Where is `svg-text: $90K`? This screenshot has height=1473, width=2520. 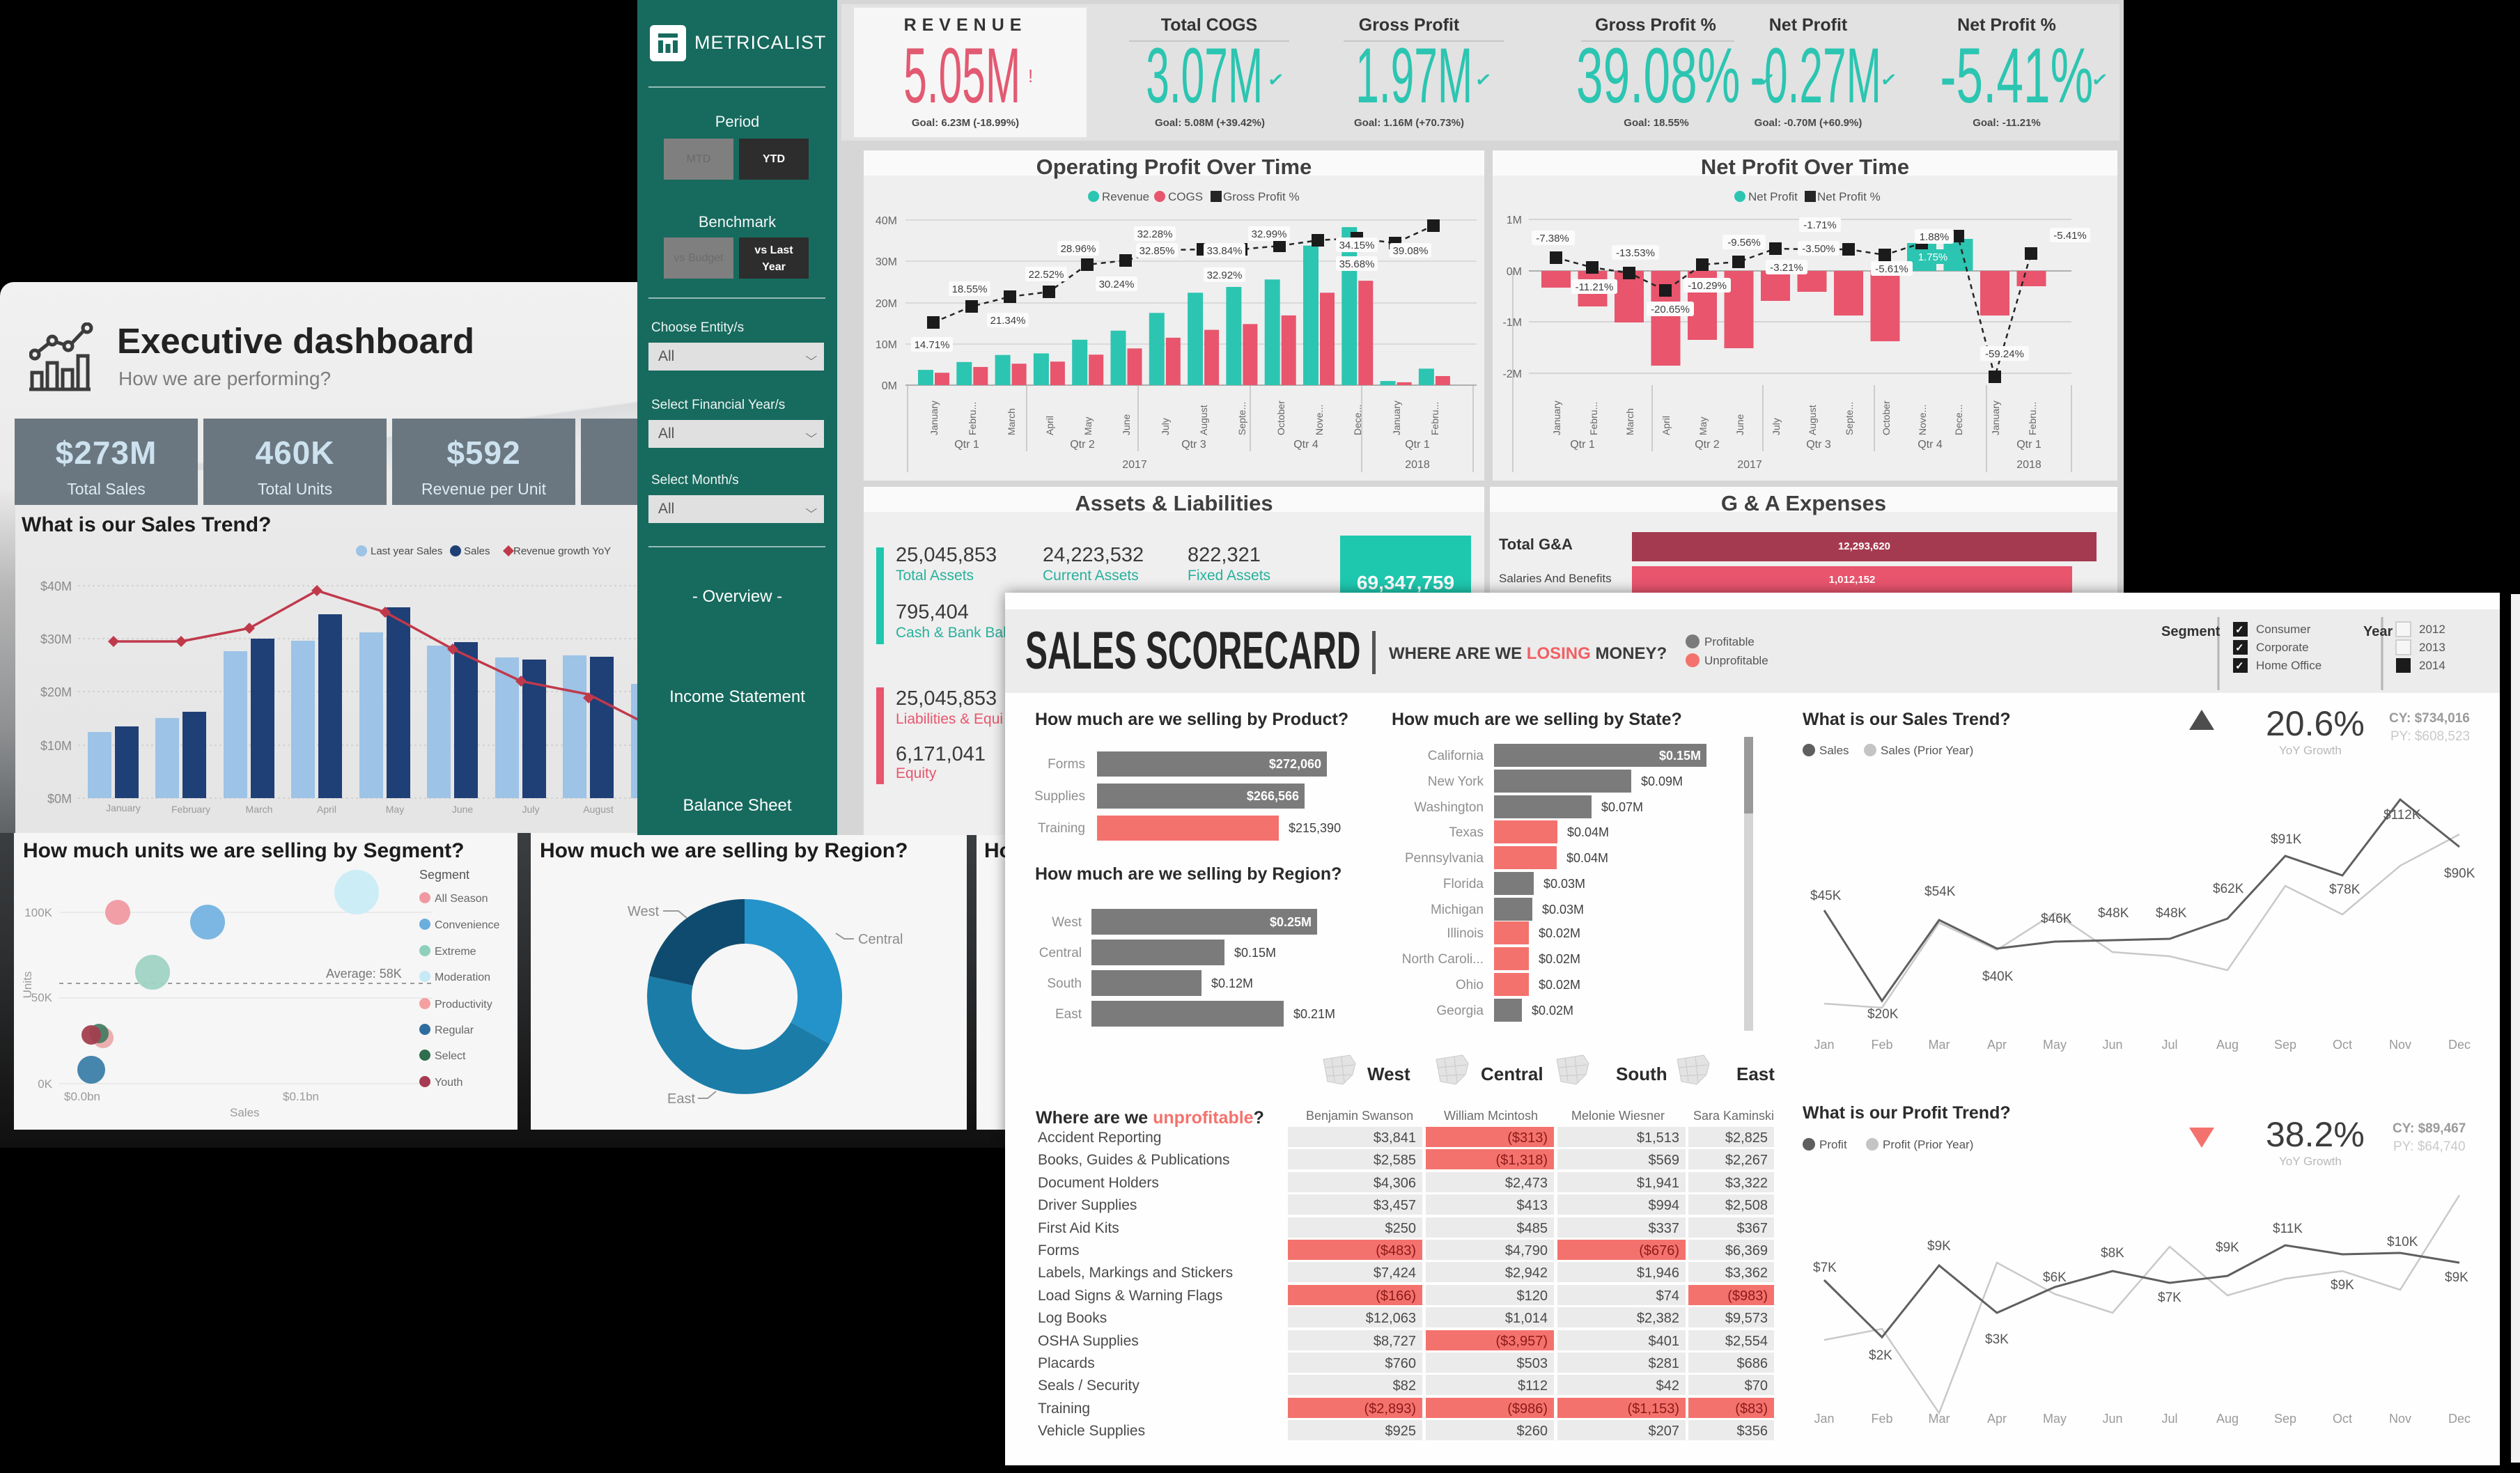 svg-text: $90K is located at coordinates (2459, 873).